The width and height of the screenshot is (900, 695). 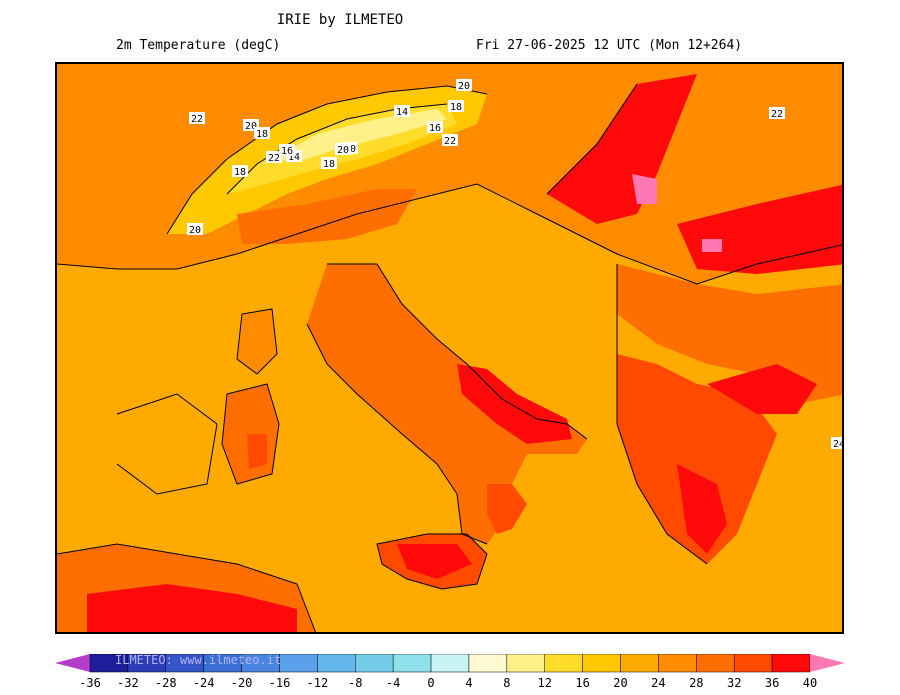 What do you see at coordinates (507, 509) in the screenshot?
I see `calabria-heat` at bounding box center [507, 509].